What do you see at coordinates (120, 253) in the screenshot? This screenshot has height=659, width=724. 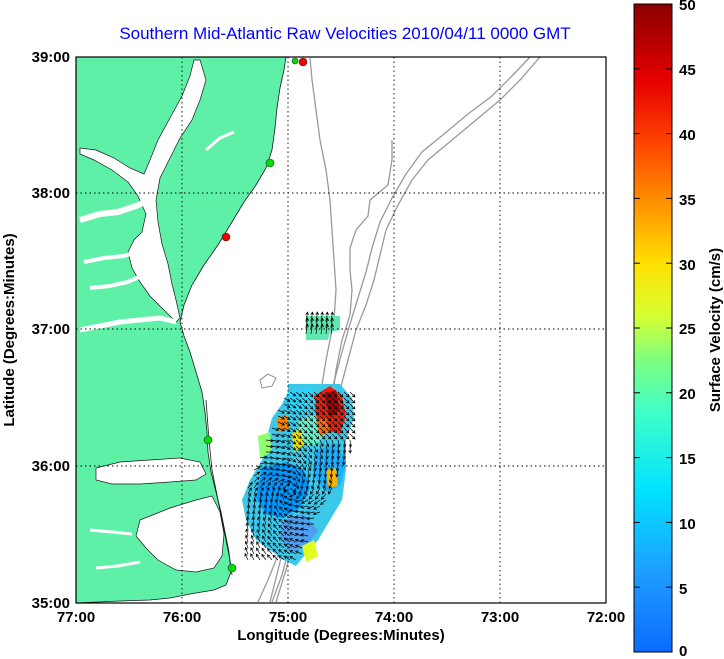 I see `rappahannock-river` at bounding box center [120, 253].